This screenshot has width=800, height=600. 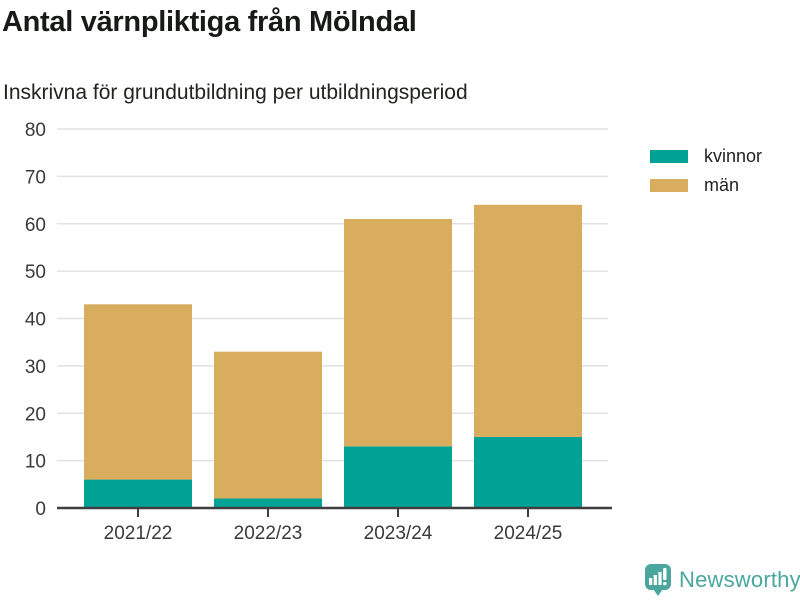 I want to click on x-tick-label: 2022/23, so click(x=268, y=533).